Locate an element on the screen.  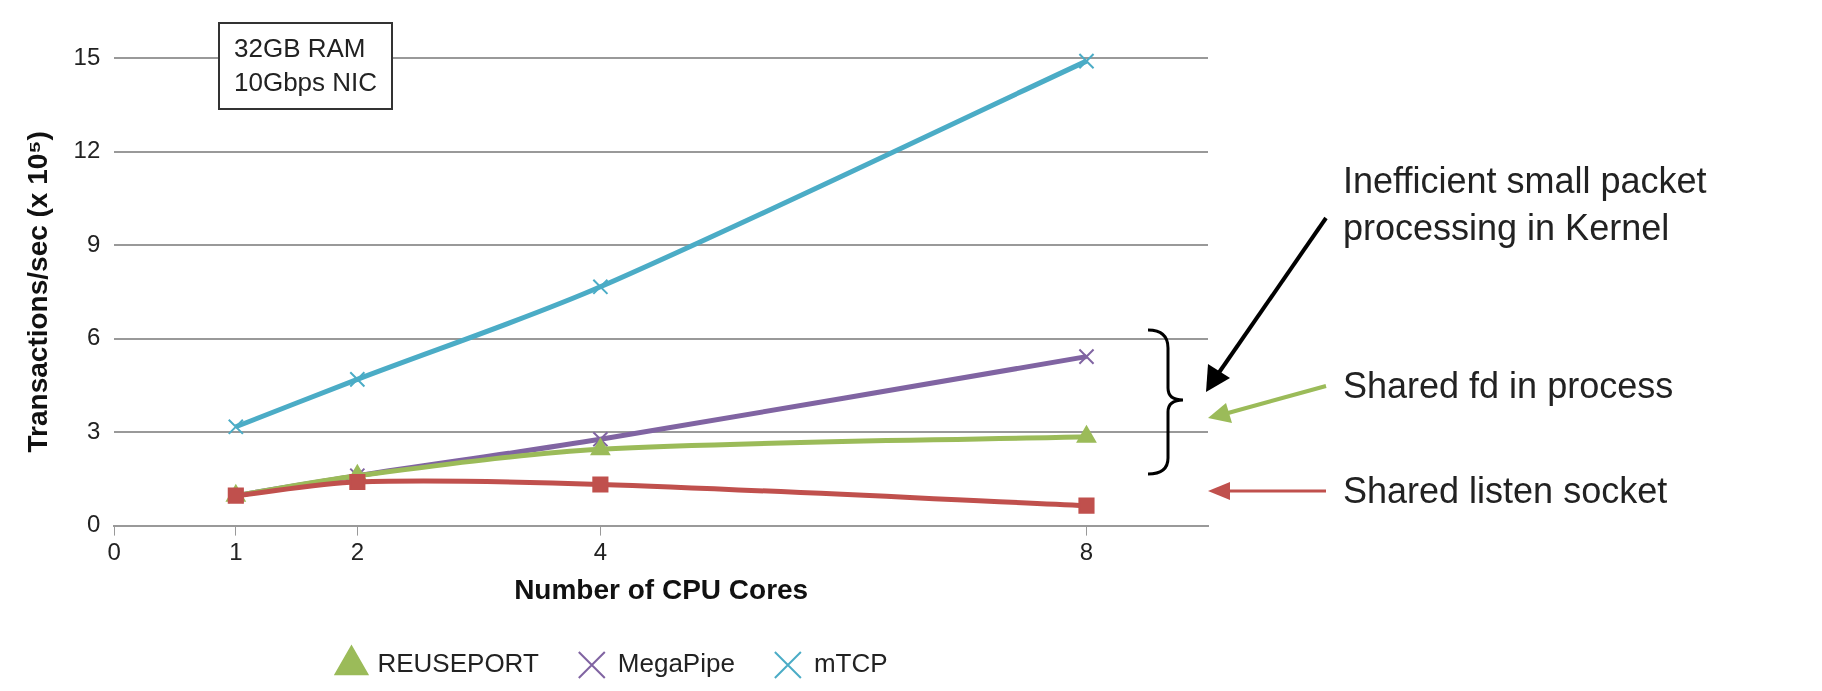
x-tick-label: 2 is located at coordinates (357, 551).